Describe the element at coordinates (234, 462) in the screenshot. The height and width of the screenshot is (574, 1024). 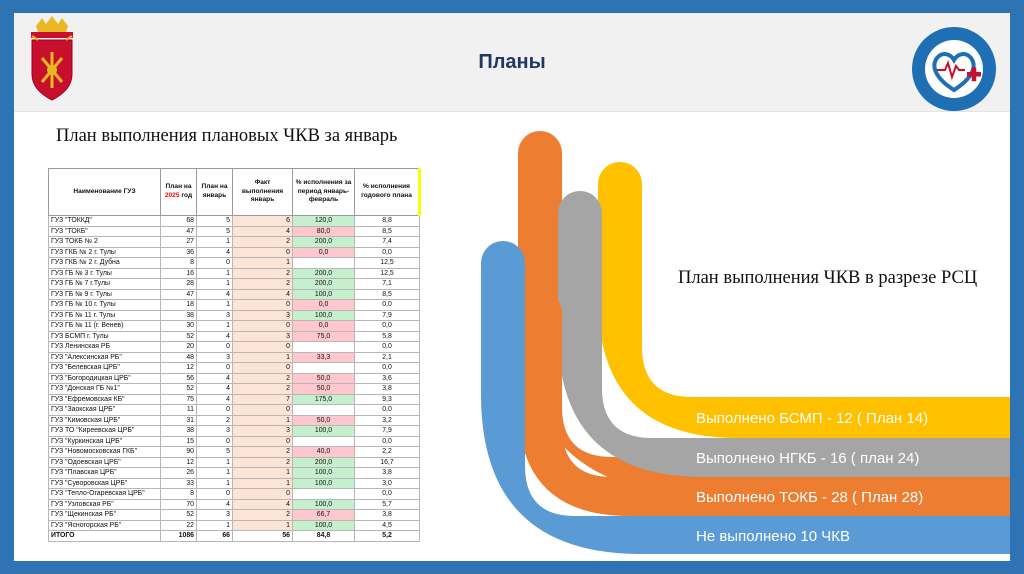
I see `table-row: ГУЗ "Одоевская ЦРБ" 12 1 2 200,0 16,7` at that location.